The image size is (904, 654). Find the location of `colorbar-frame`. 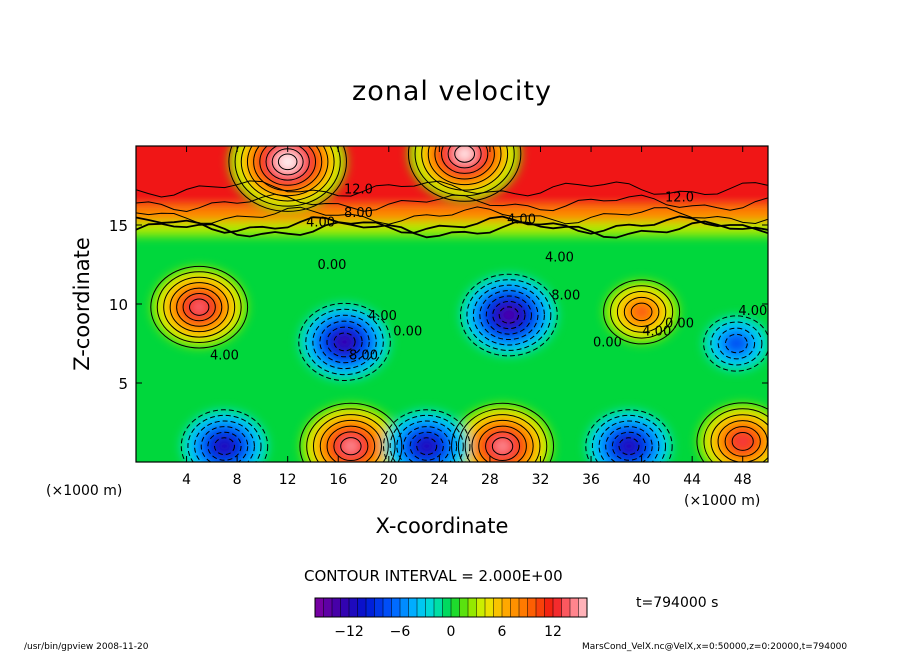

colorbar-frame is located at coordinates (451, 607).